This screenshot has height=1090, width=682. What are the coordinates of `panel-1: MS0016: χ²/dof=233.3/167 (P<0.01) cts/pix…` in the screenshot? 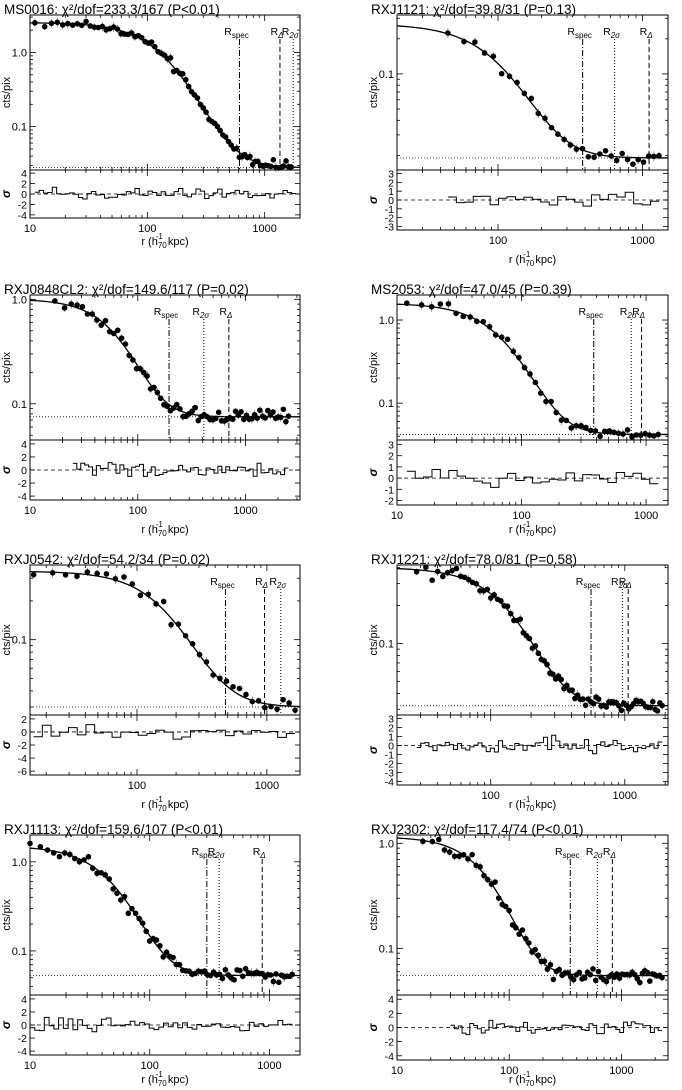 It's located at (150, 126).